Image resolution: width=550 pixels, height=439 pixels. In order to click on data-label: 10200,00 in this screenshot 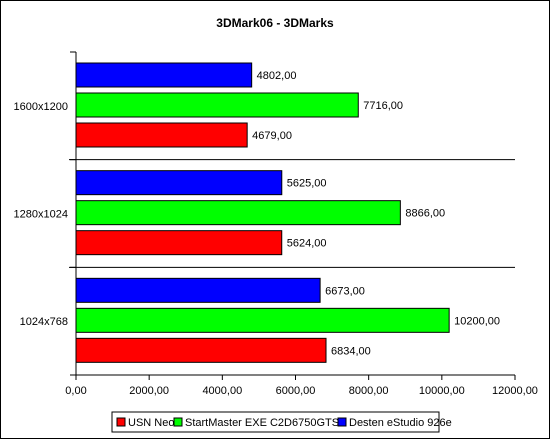, I will do `click(477, 321)`.